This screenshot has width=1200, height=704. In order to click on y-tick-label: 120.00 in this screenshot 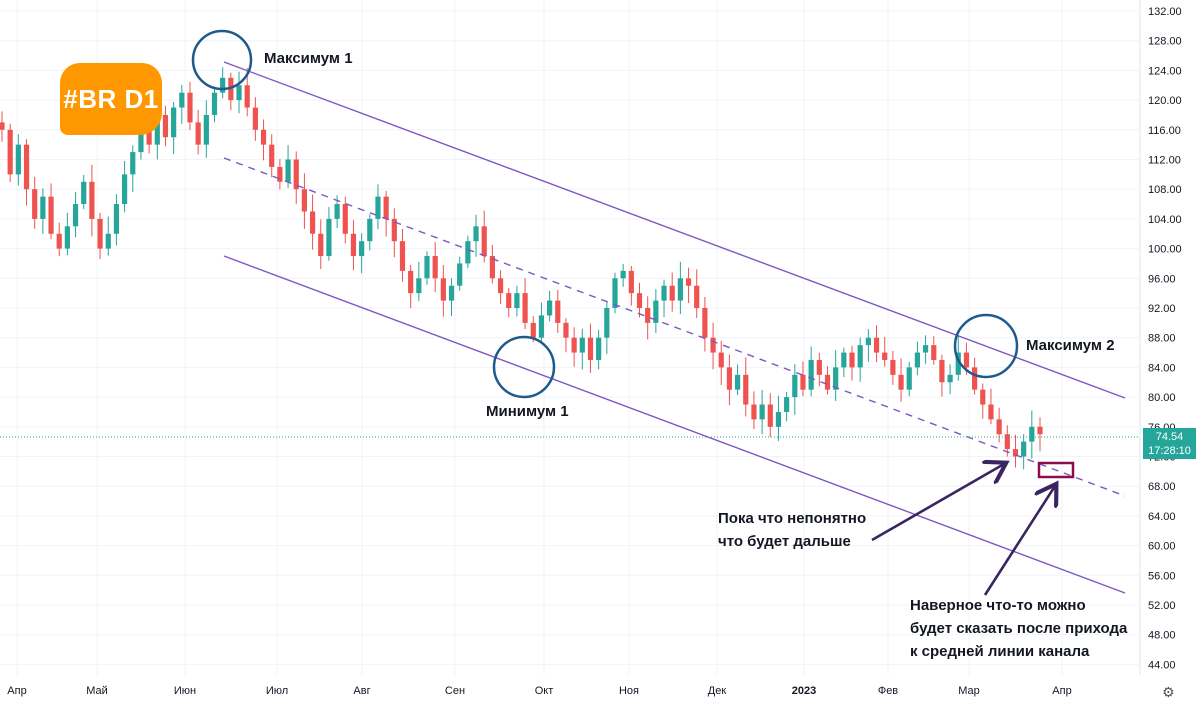, I will do `click(1165, 101)`.